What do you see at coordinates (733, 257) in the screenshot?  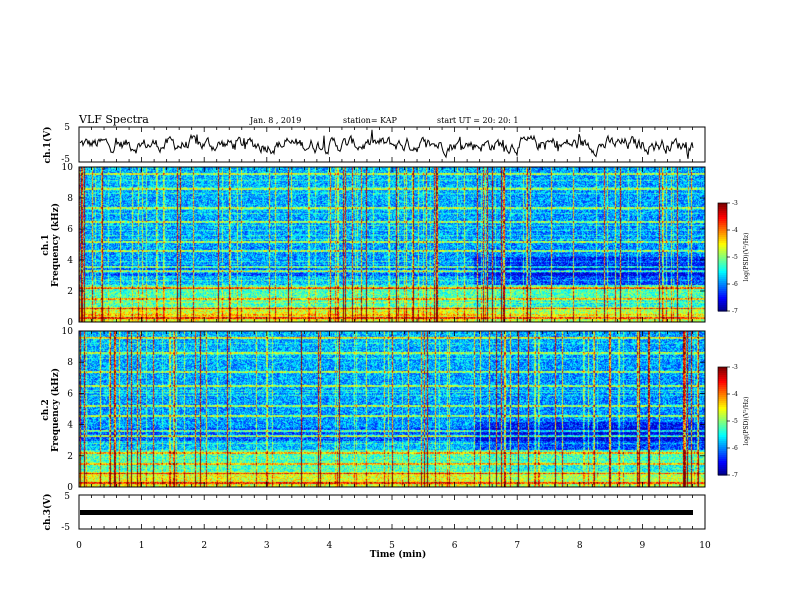 I see `ch1-colorbar: -3 -4 -5 -6 -7 log(PSD)(V²/Hz)` at bounding box center [733, 257].